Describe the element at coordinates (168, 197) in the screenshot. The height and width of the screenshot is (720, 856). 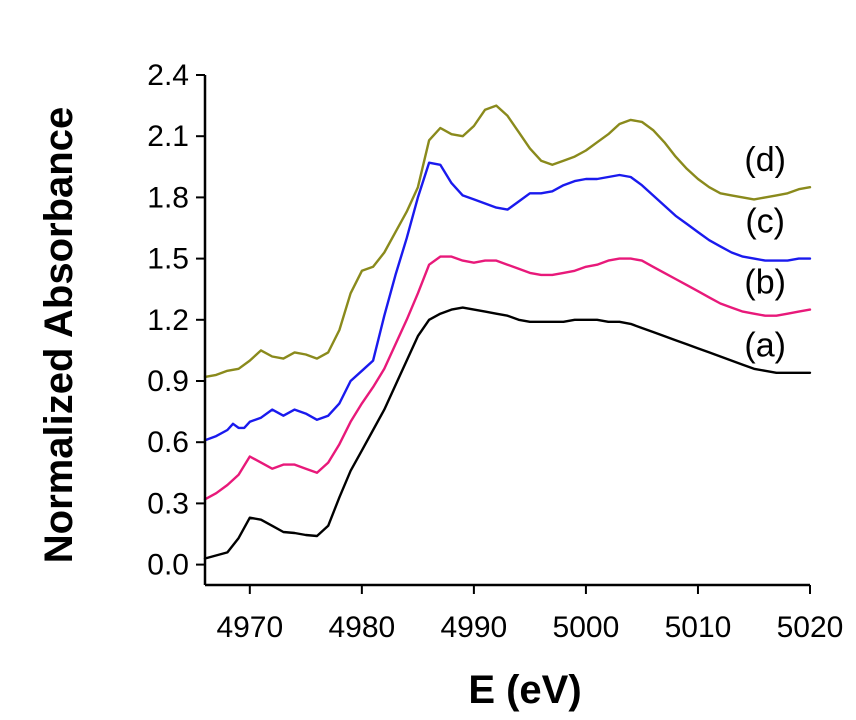
I see `y-tick-label: 1.8` at that location.